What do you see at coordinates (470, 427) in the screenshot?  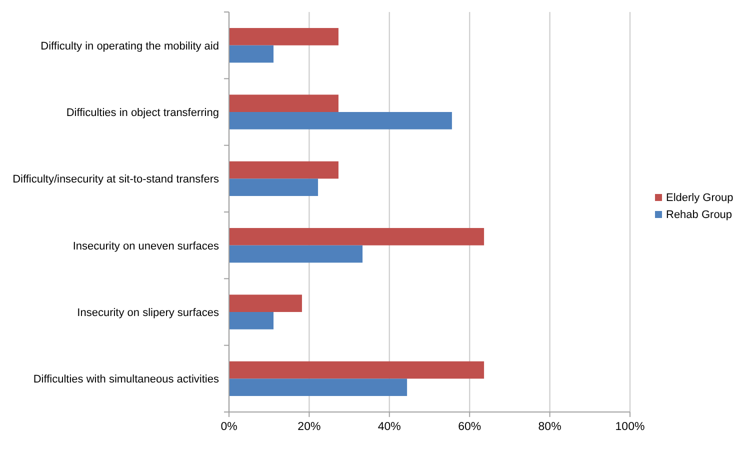 I see `x-tick-label: 60%` at bounding box center [470, 427].